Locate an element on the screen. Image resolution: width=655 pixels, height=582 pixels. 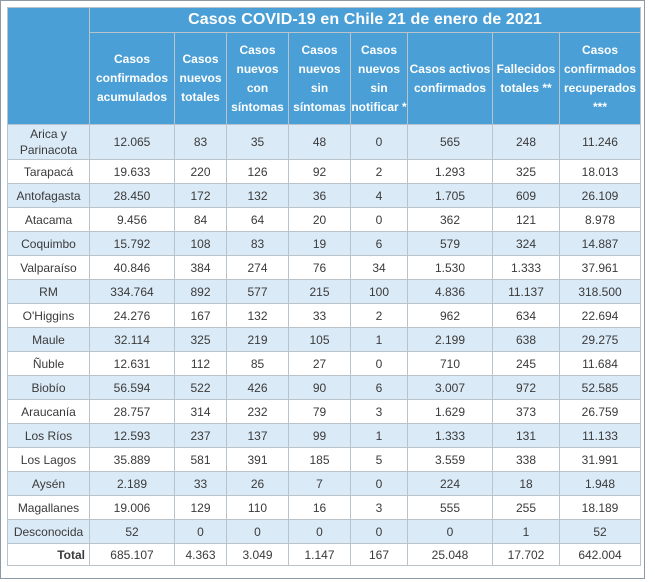
table-cell: 577 is located at coordinates (257, 291).